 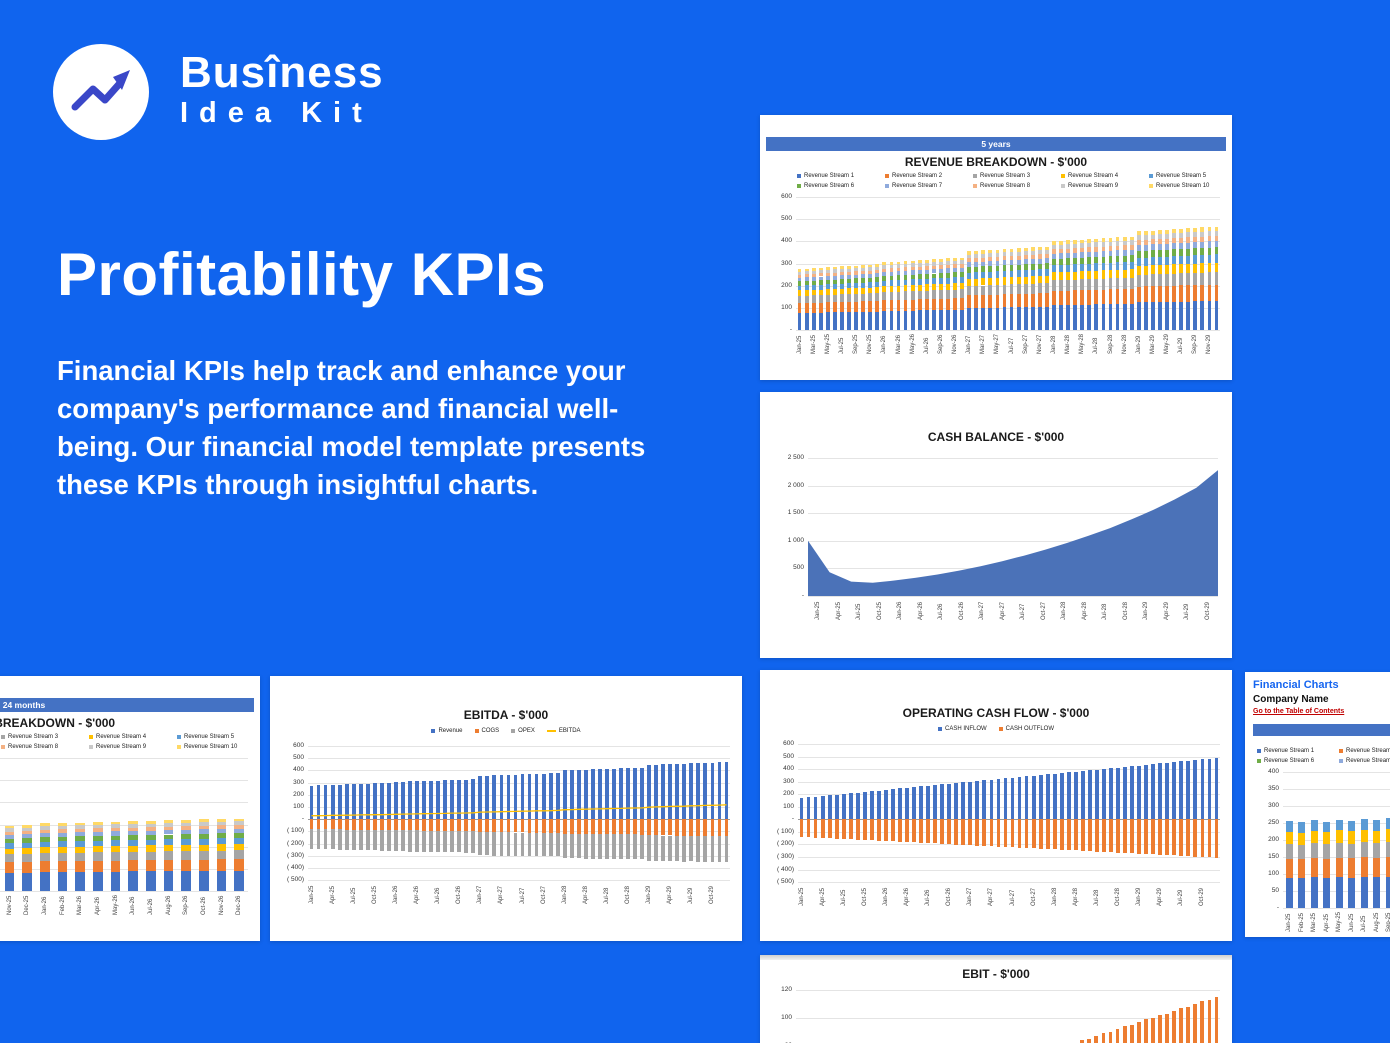 What do you see at coordinates (27, 905) in the screenshot?
I see `x-tick-label: Dec-25` at bounding box center [27, 905].